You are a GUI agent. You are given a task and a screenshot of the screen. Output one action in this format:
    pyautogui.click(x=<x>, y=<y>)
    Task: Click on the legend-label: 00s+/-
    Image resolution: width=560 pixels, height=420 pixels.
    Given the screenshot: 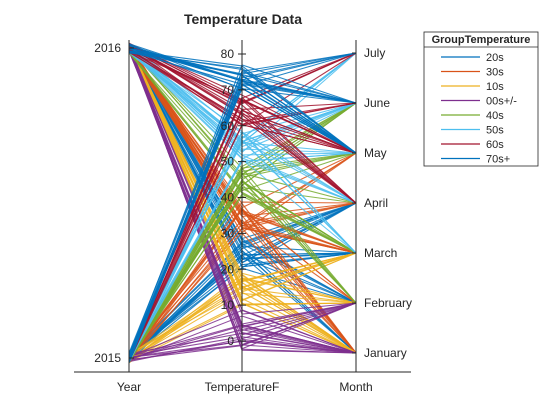 What is the action you would take?
    pyautogui.click(x=501, y=102)
    